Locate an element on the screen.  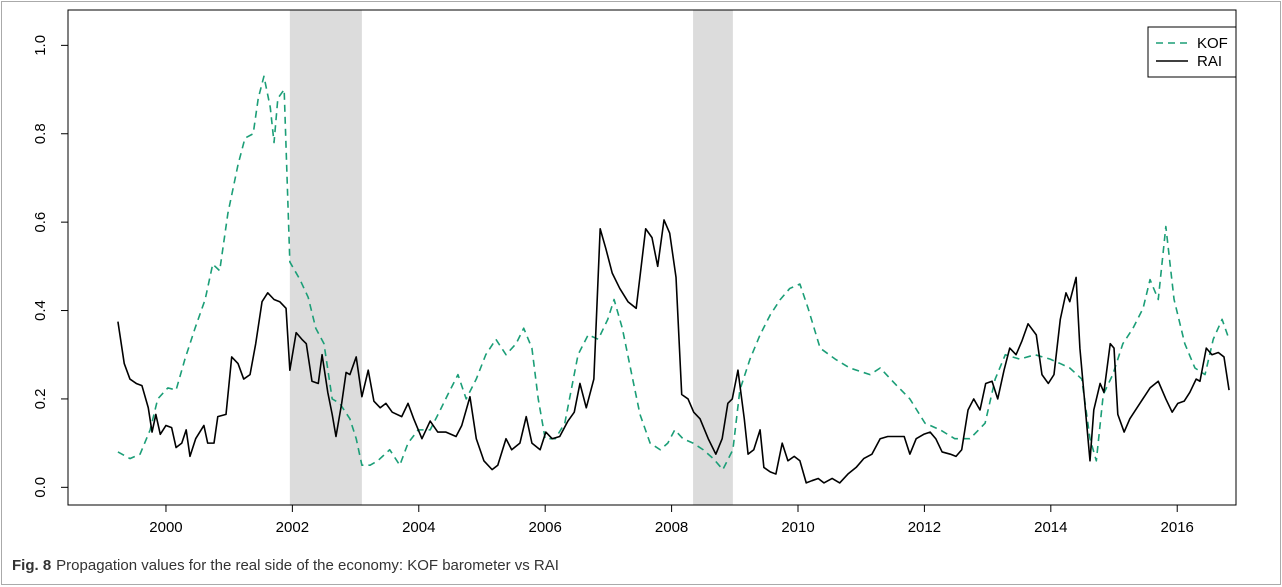
x-tick-label: 2014 is located at coordinates (1050, 527).